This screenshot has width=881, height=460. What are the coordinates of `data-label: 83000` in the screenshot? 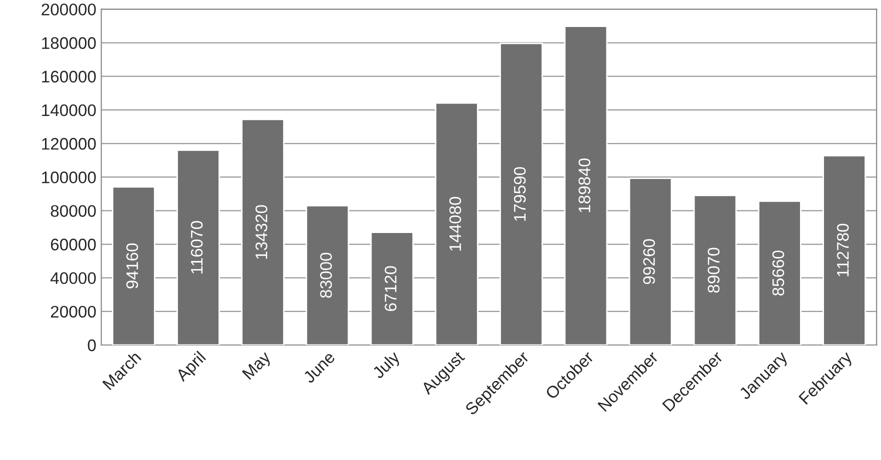 It's located at (326, 275).